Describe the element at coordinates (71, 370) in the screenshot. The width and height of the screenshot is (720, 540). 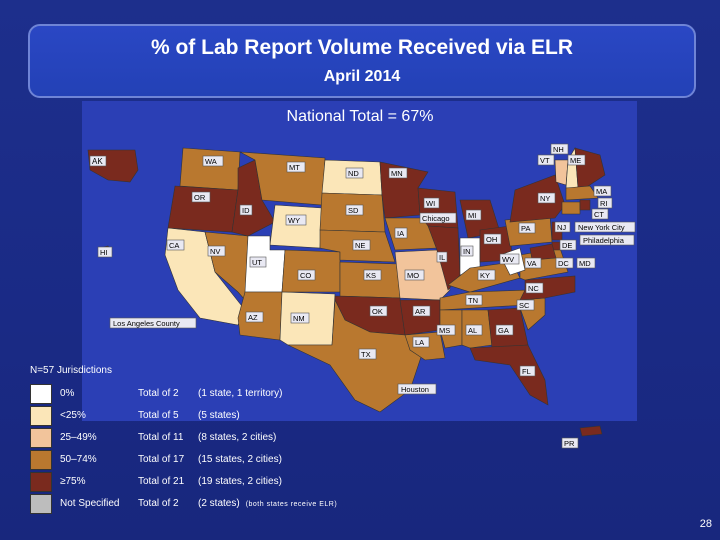
I see `jurisdiction-count: N=57 Jurisdictions` at that location.